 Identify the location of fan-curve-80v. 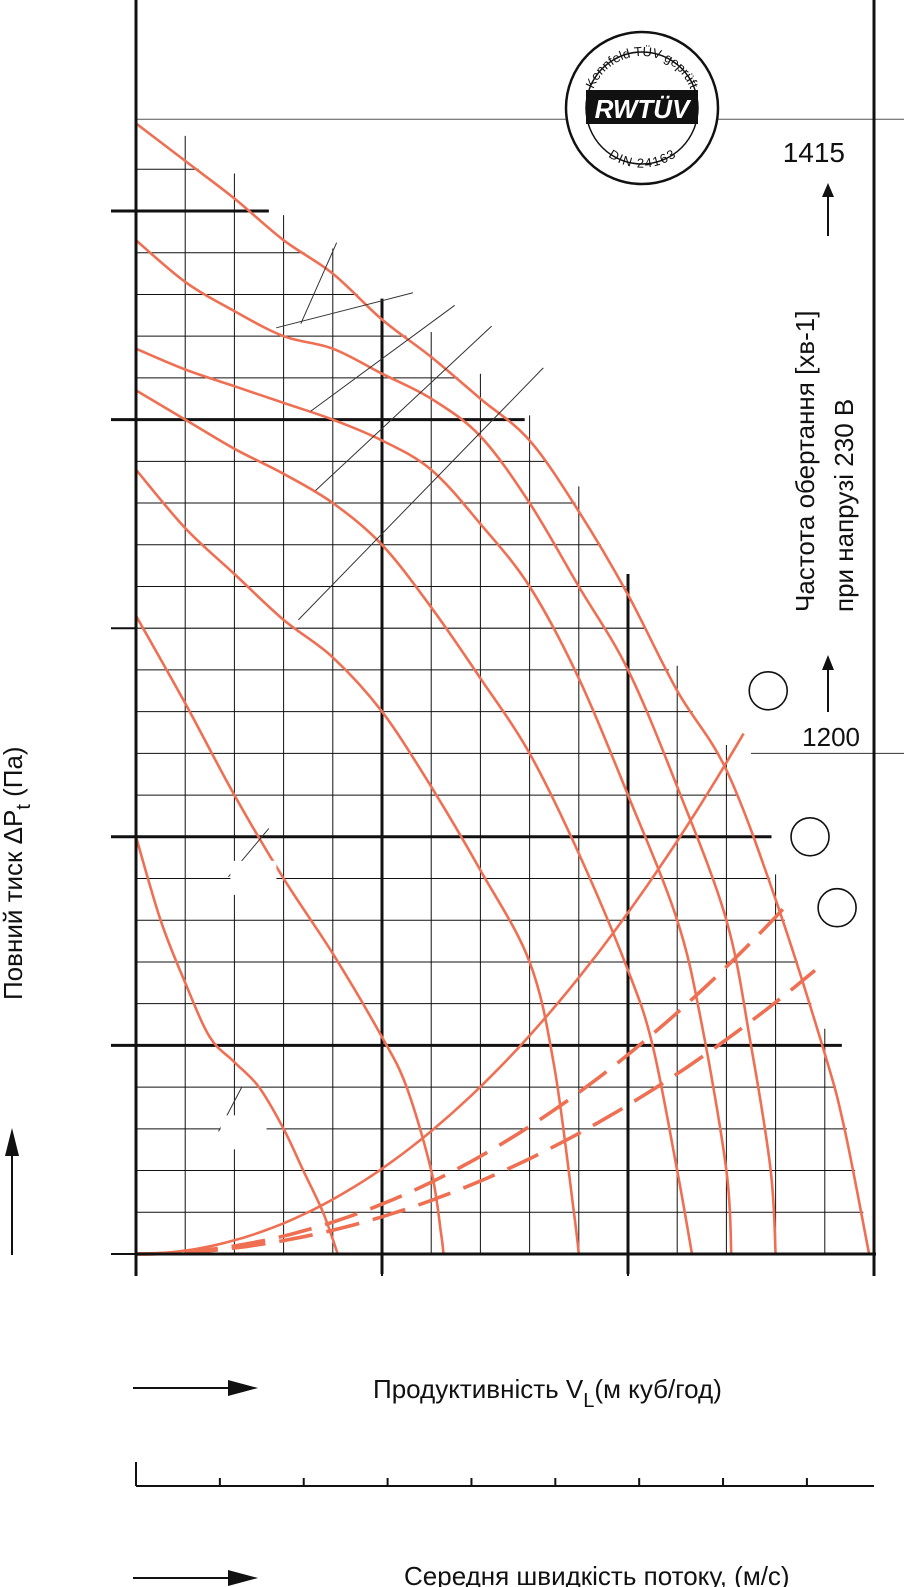
(236, 1045).